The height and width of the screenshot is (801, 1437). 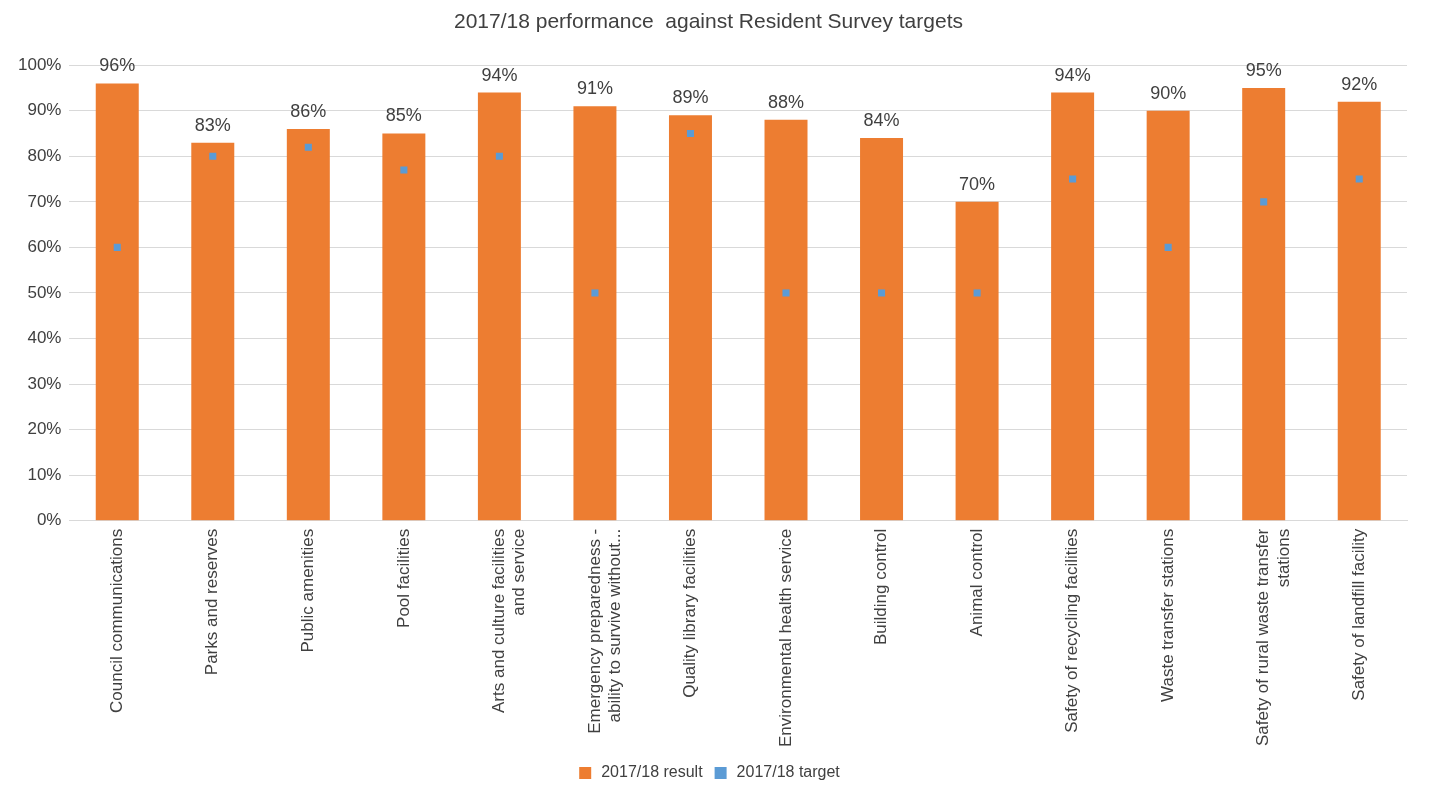 What do you see at coordinates (690, 613) in the screenshot?
I see `x-tick-label: Quality library facilities` at bounding box center [690, 613].